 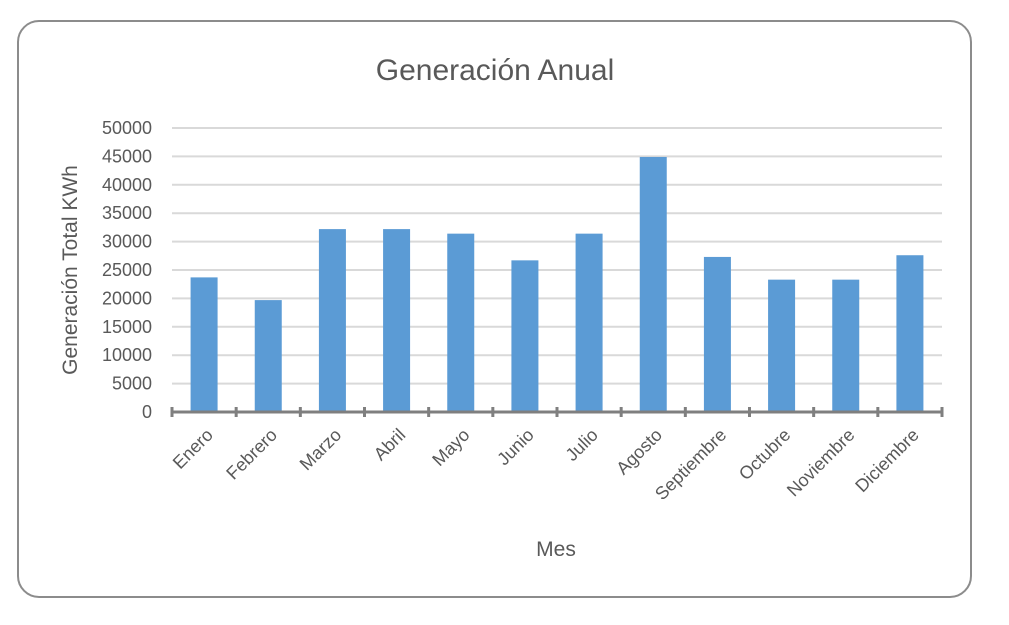 What do you see at coordinates (582, 445) in the screenshot?
I see `x-category-label: Julio` at bounding box center [582, 445].